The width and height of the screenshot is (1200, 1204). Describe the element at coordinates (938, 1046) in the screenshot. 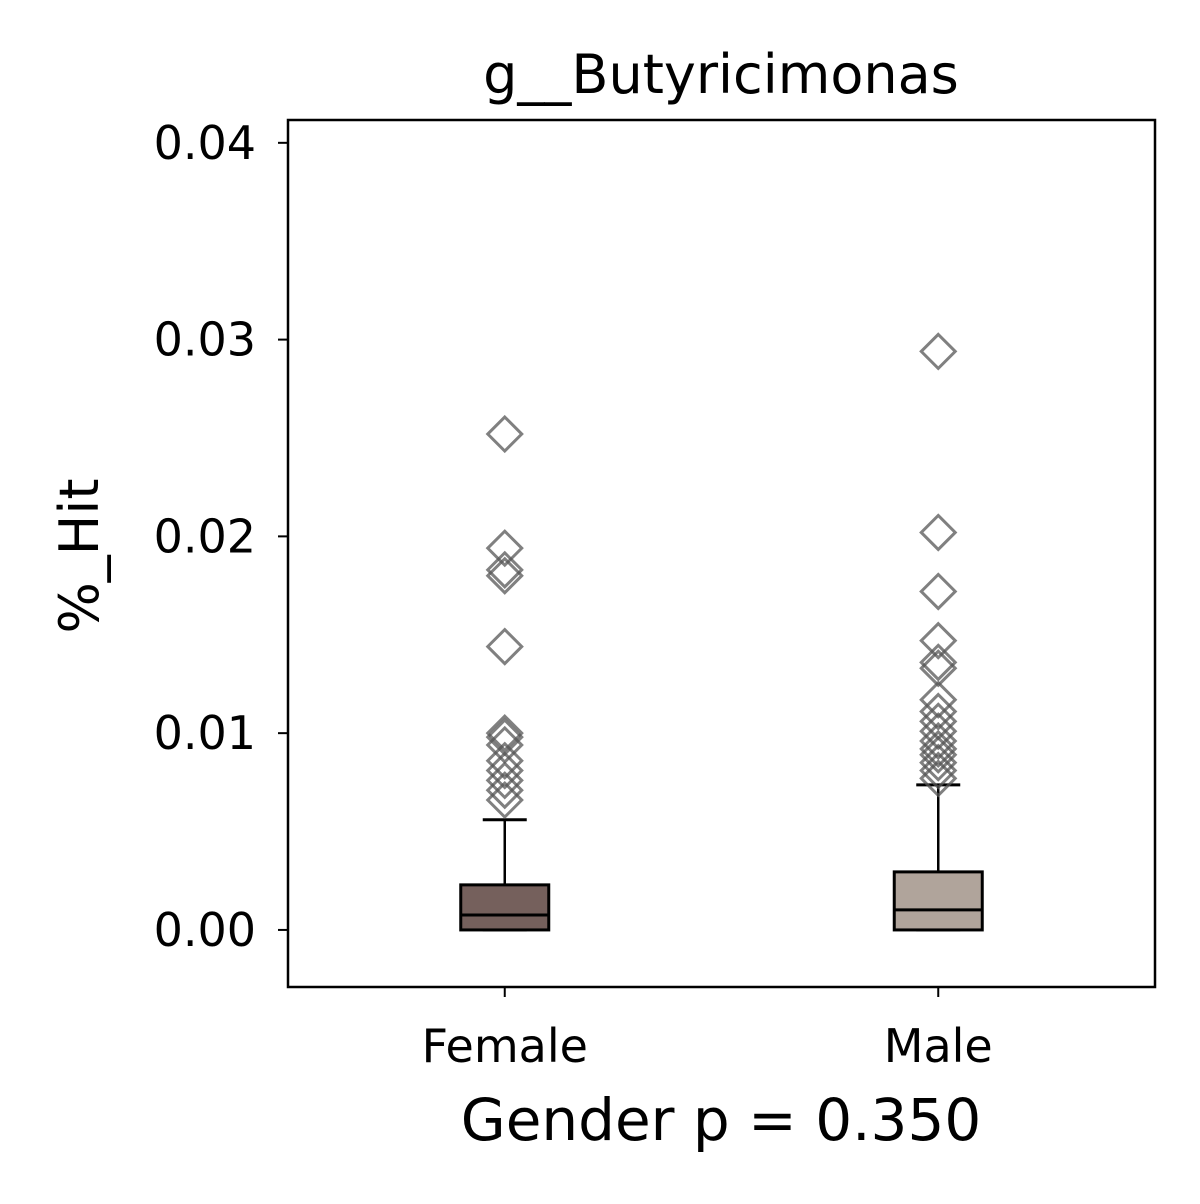

I see `x-tick-label: Male` at that location.